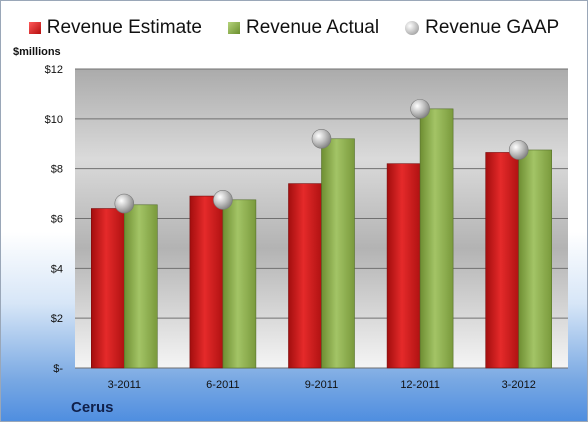 The width and height of the screenshot is (588, 422). Describe the element at coordinates (222, 385) in the screenshot. I see `x-tick-label: 6-2011` at that location.